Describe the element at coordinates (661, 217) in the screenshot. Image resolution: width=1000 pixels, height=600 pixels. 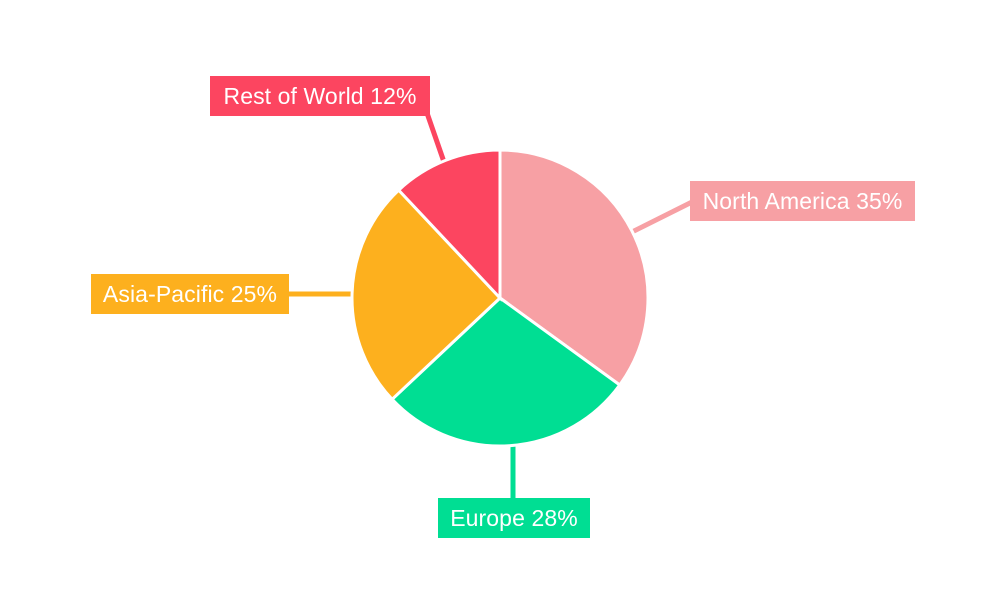
I see `leader-line-north-america` at that location.